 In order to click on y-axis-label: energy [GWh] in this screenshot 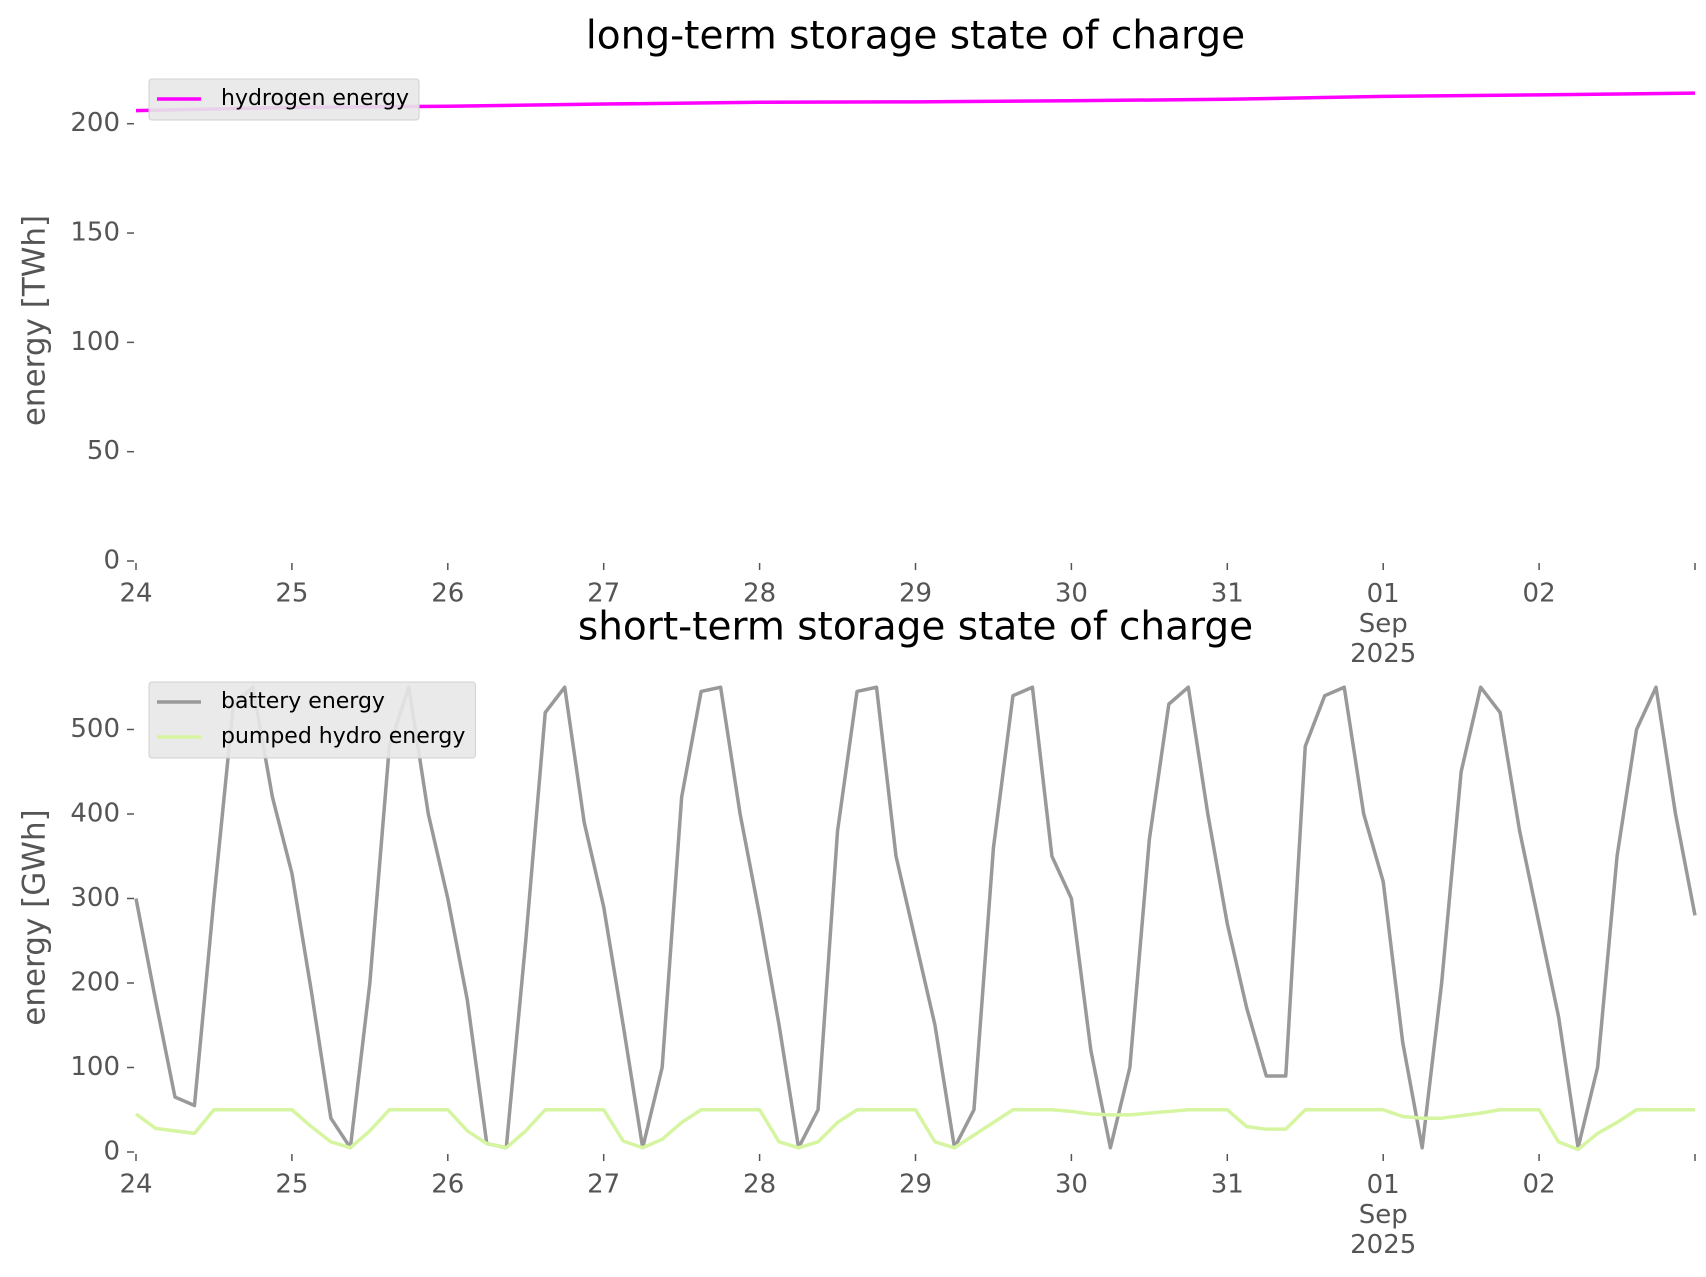, I will do `click(35, 917)`.